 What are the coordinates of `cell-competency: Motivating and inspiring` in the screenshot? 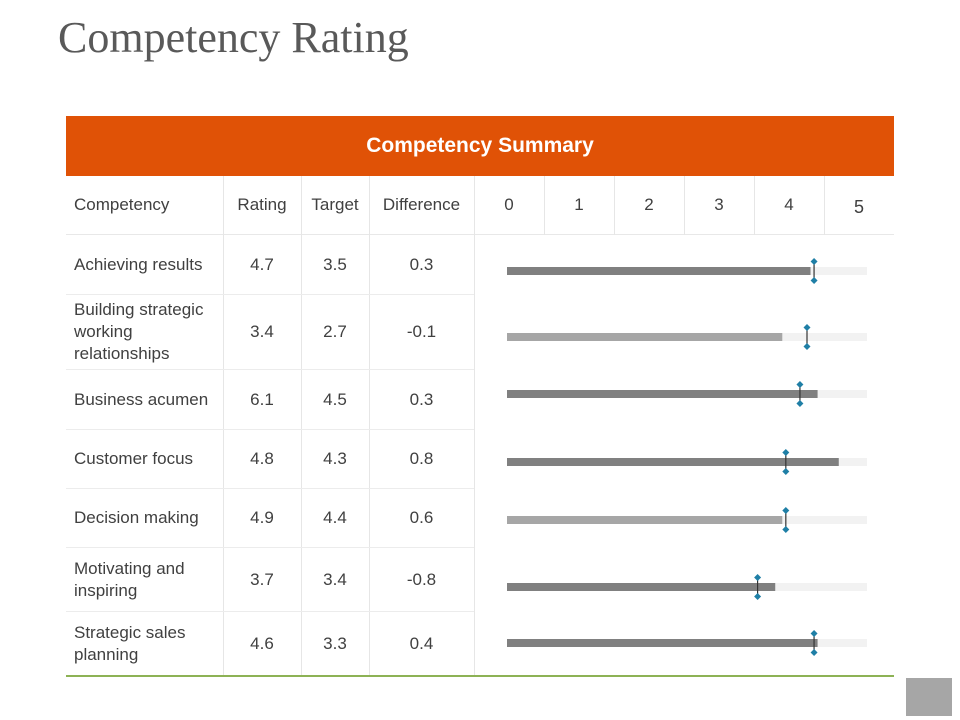 It's located at (144, 580).